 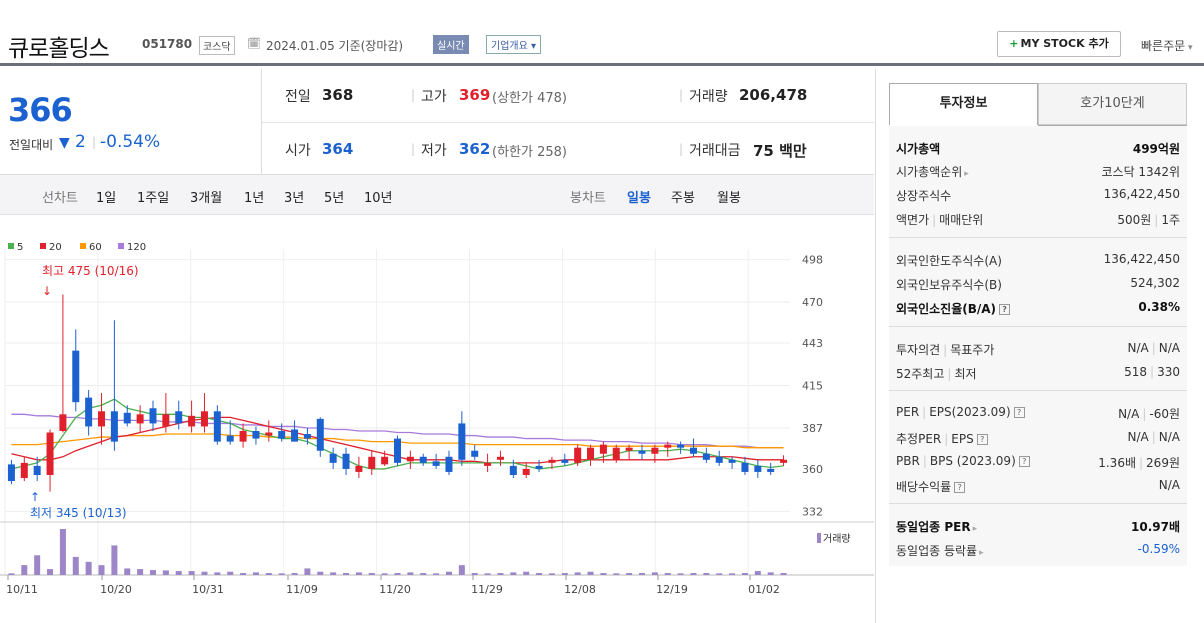 I want to click on tab-3year: 3년, so click(x=294, y=198).